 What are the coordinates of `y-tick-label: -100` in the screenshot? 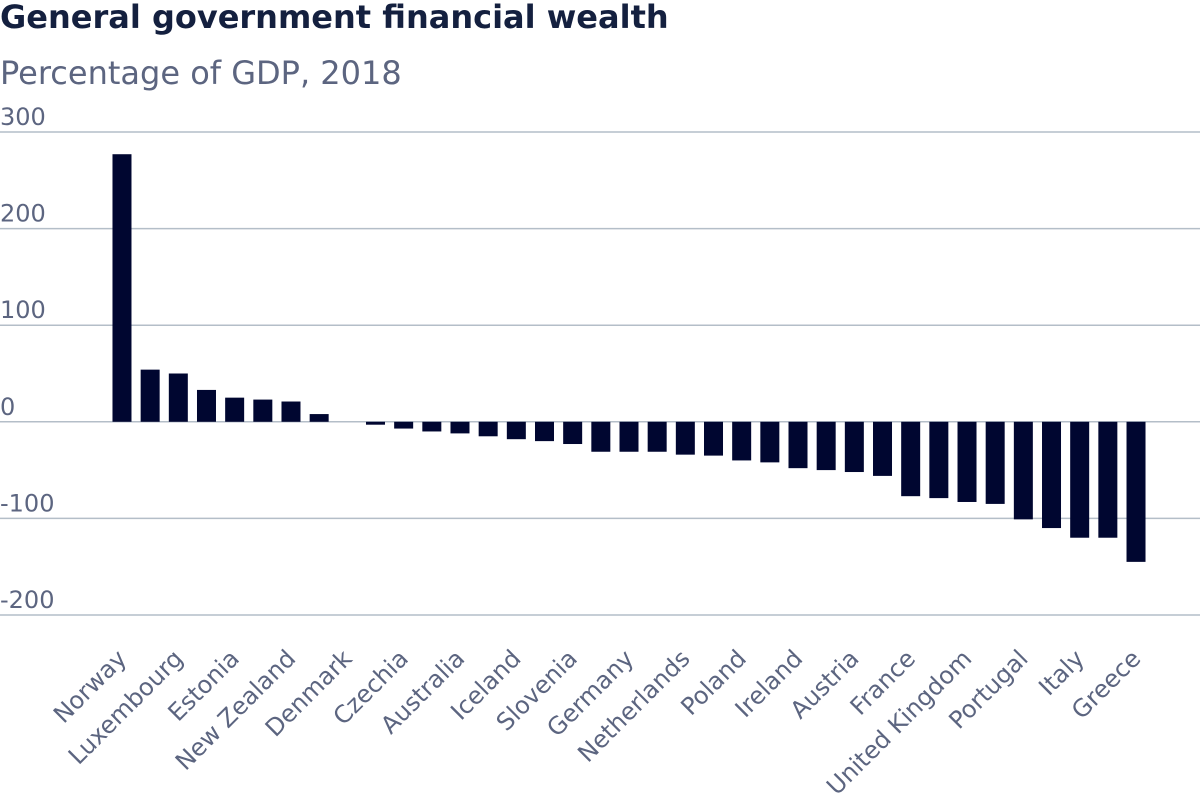 It's located at (27, 503).